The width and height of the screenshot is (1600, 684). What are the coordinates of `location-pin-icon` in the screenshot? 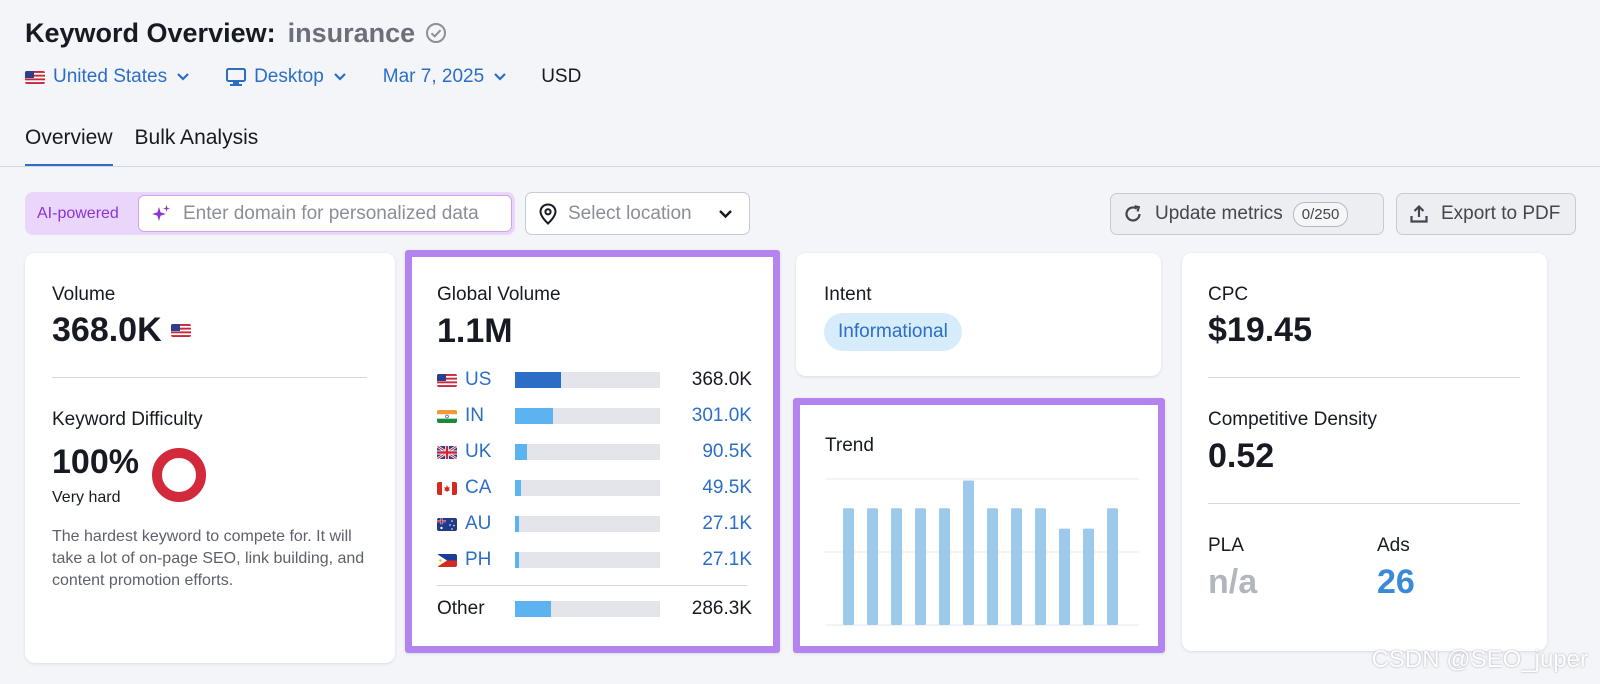 It's located at (548, 213).